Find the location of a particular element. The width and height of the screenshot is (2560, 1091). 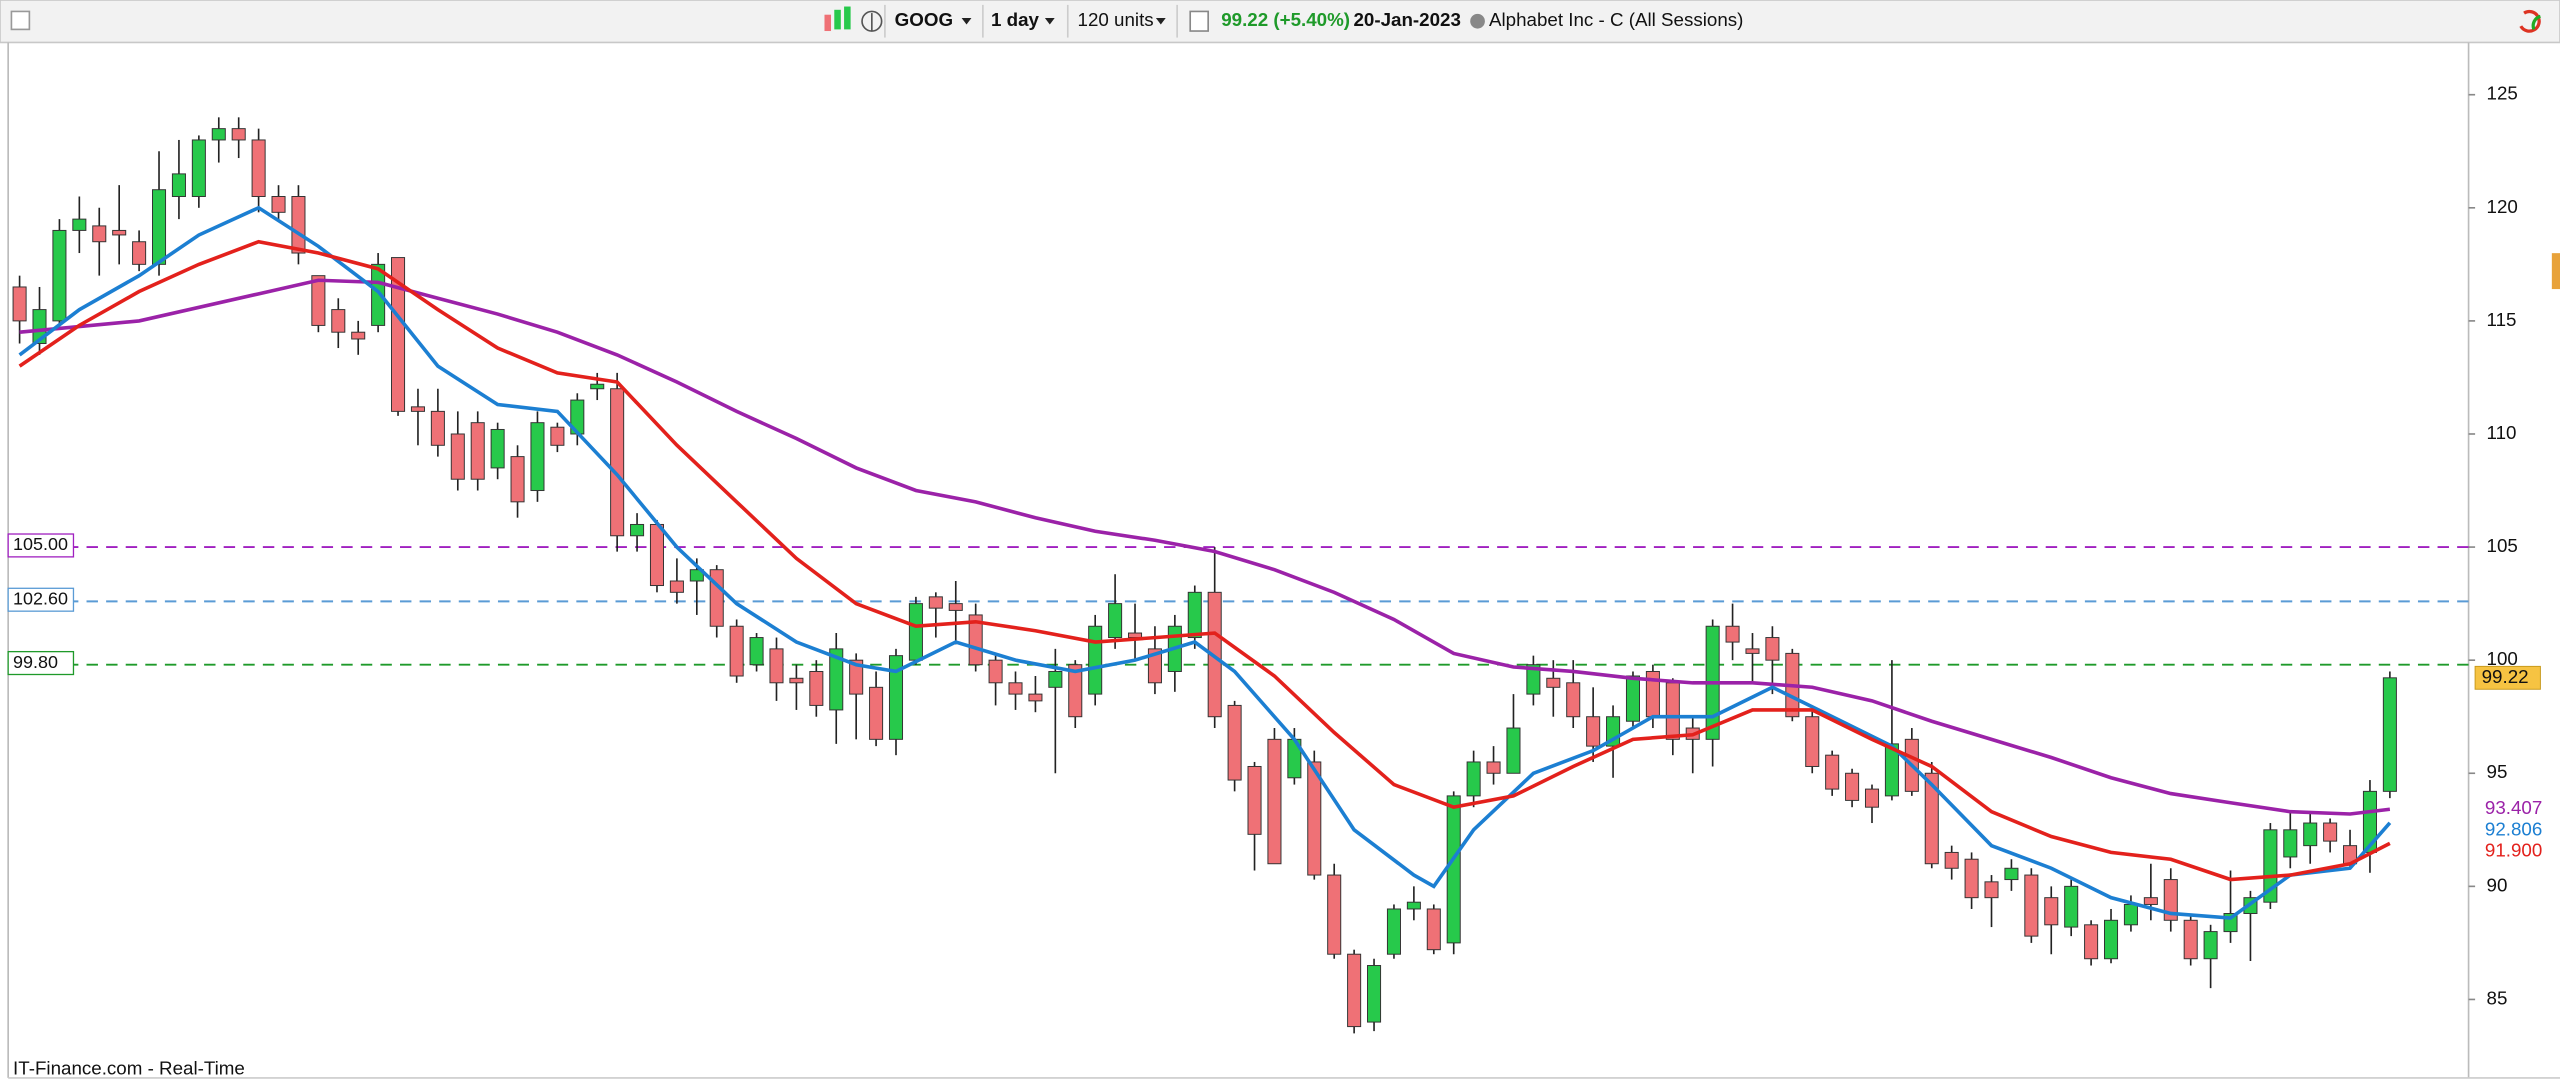

toolbar is located at coordinates (1280, 22).